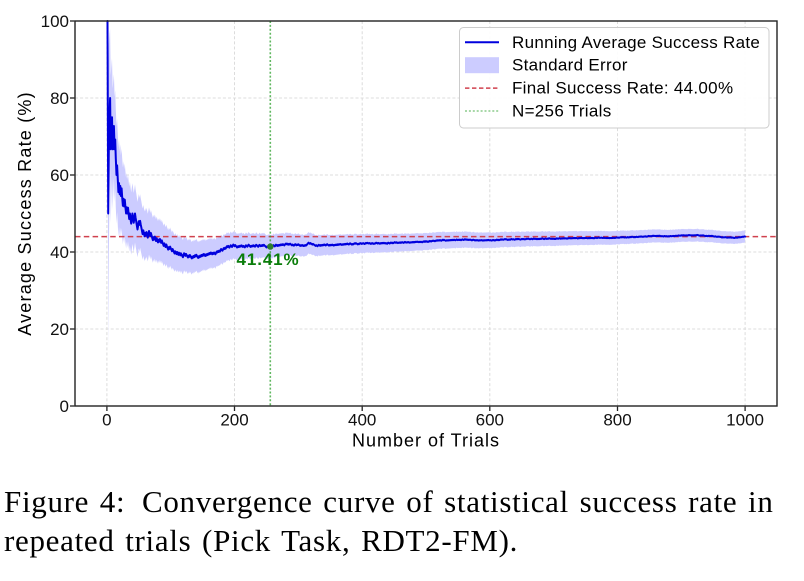 This screenshot has height=581, width=804. What do you see at coordinates (362, 419) in the screenshot?
I see `svg-text: 400` at bounding box center [362, 419].